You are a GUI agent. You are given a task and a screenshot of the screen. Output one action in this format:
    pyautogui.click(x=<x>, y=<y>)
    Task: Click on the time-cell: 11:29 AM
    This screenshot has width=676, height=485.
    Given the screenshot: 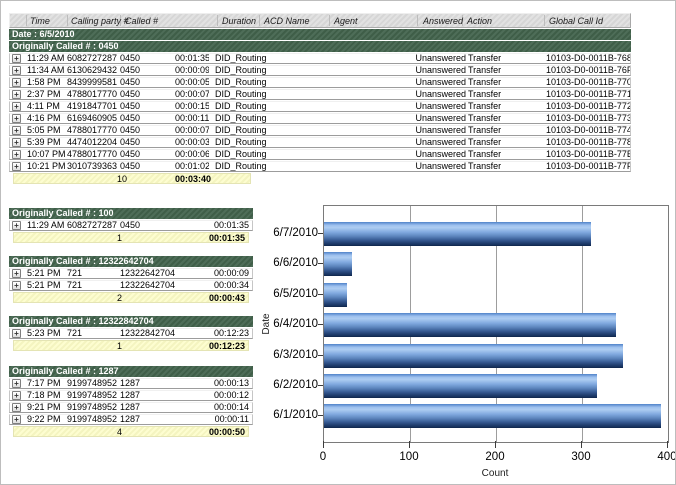 What is the action you would take?
    pyautogui.click(x=46, y=225)
    